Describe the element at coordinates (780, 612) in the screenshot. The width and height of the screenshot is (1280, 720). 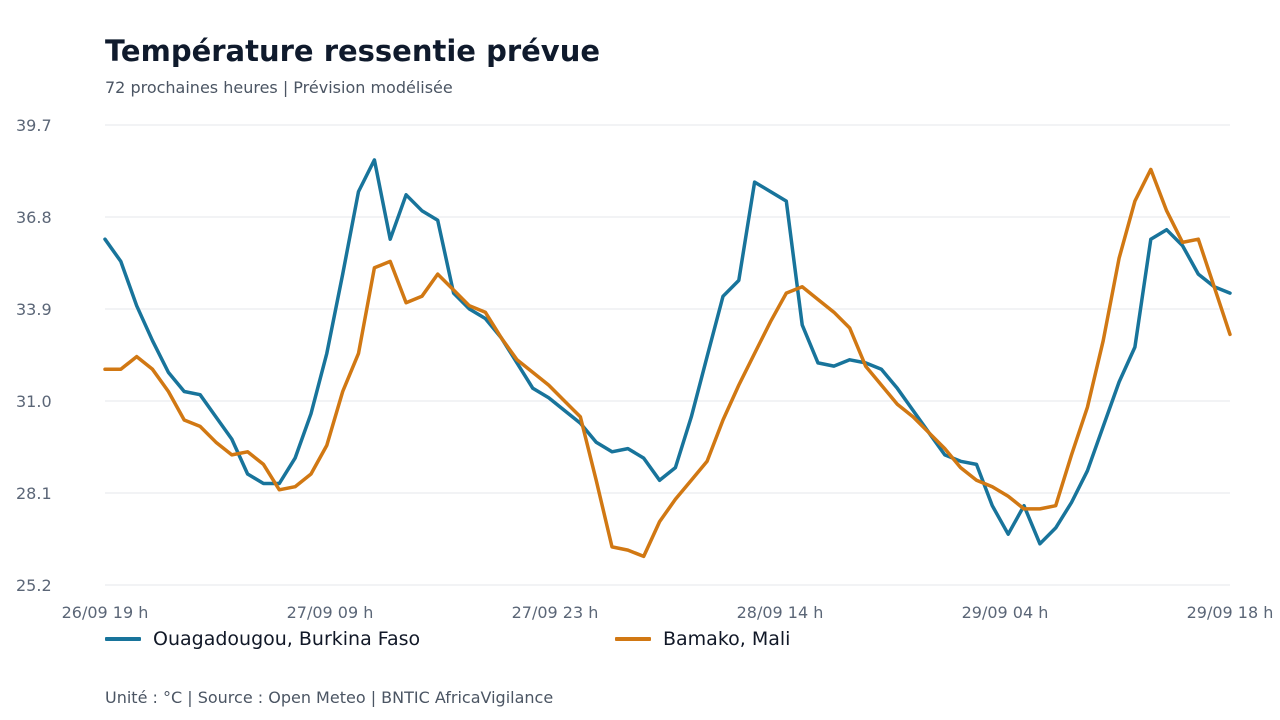
I see `x-tick-label: 28/09 14 h` at that location.